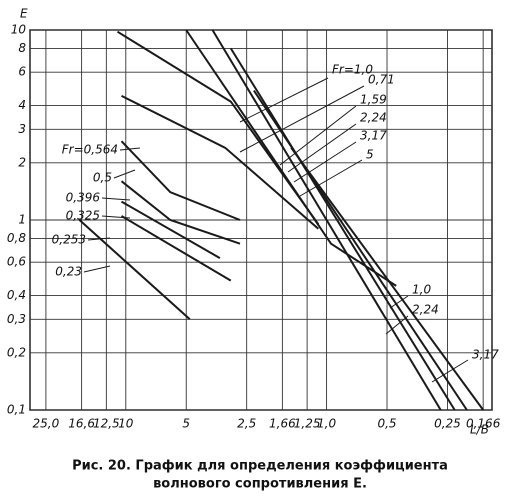  What do you see at coordinates (479, 430) in the screenshot?
I see `x-axis-label: L/B` at bounding box center [479, 430].